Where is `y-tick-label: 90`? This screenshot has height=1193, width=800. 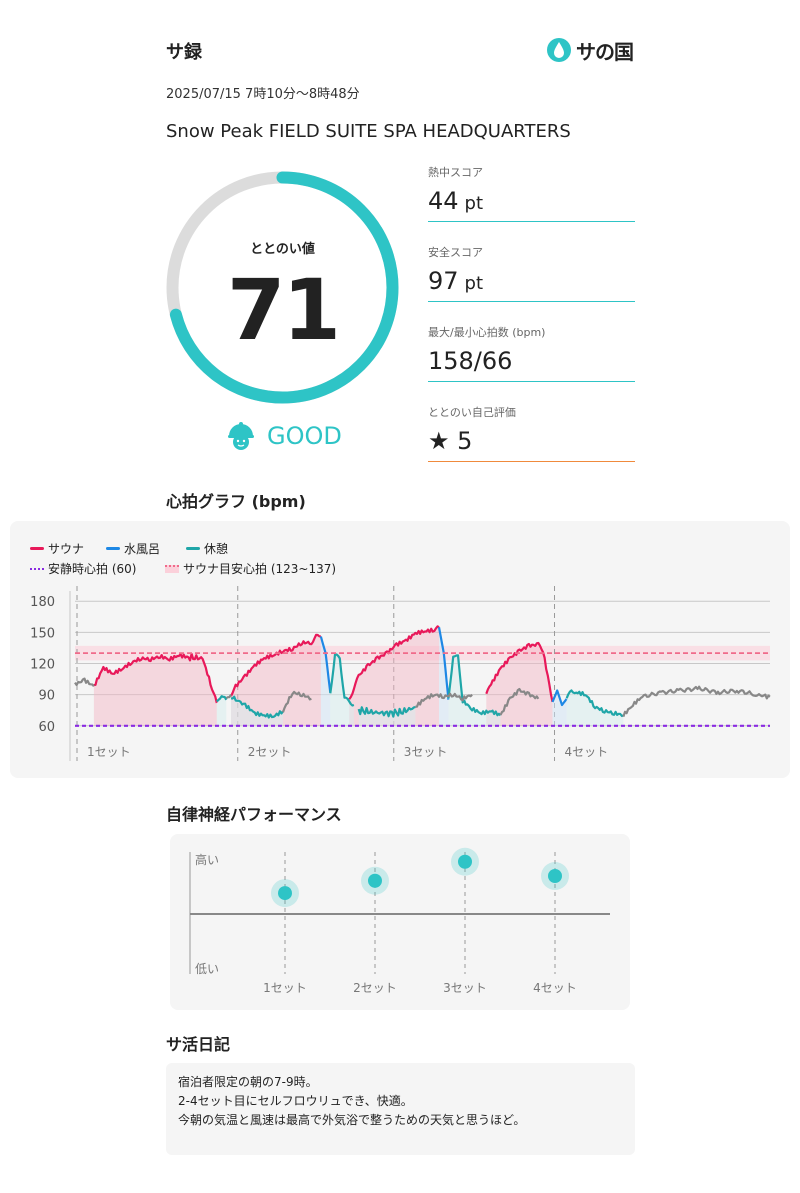 y-tick-label: 90 is located at coordinates (46, 696).